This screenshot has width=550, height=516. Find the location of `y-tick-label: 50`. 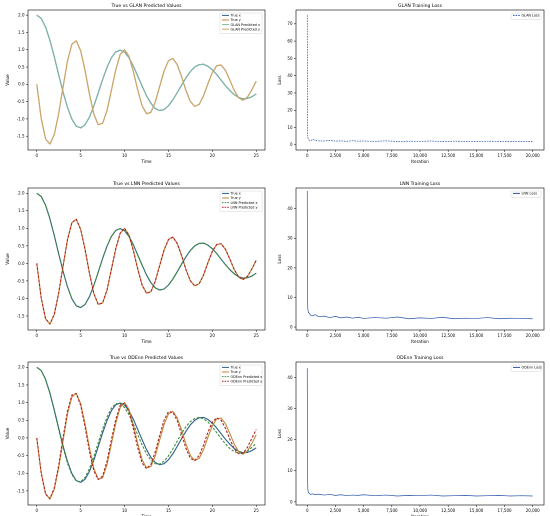

y-tick-label: 50 is located at coordinates (290, 58).